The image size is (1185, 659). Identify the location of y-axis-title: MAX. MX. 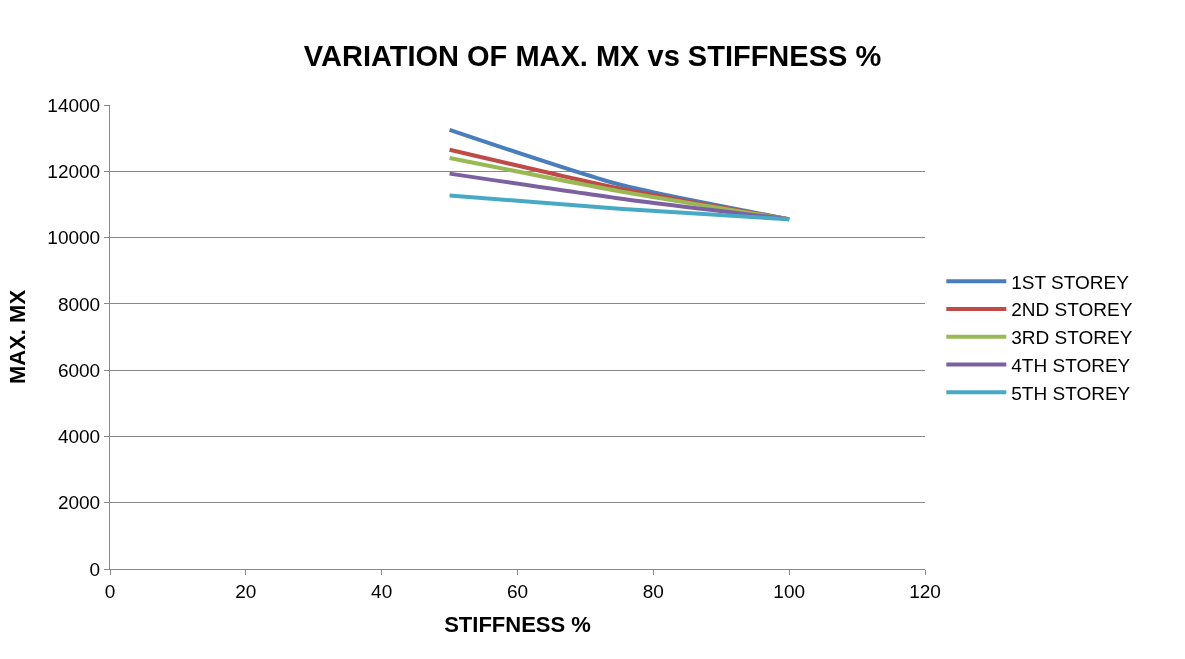
(18, 337).